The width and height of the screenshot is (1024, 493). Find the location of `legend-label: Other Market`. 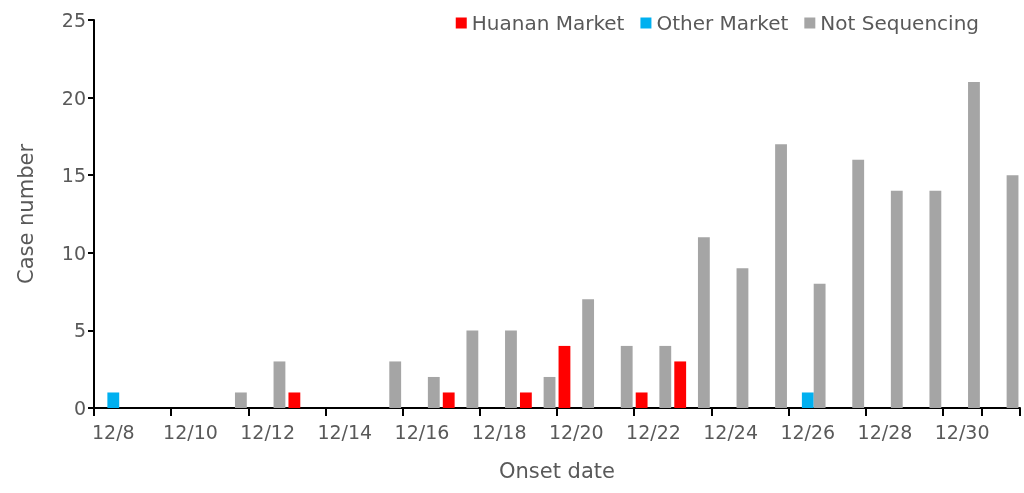

legend-label: Other Market is located at coordinates (722, 23).